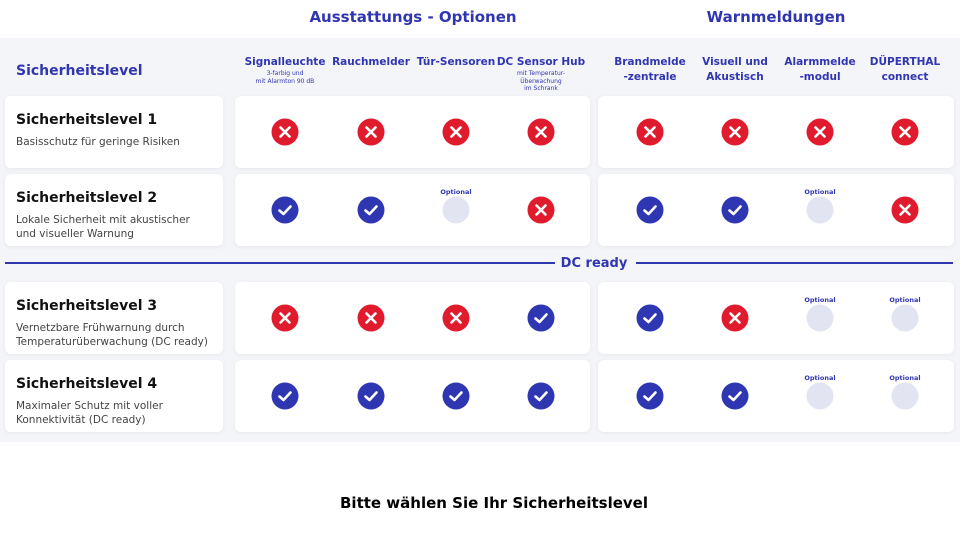  What do you see at coordinates (285, 62) in the screenshot?
I see `column-label: Signalleuchte` at bounding box center [285, 62].